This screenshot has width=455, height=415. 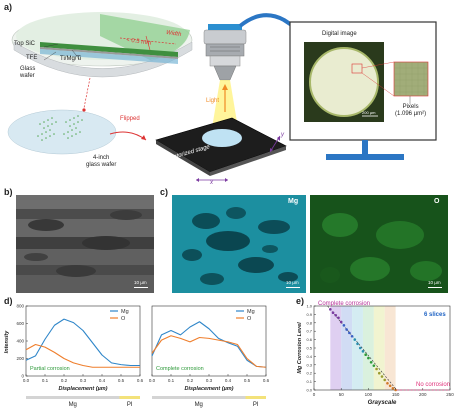 What do you see at coordinates (309, 364) in the screenshot?
I see `y-tick-label: 0.3` at bounding box center [309, 364].